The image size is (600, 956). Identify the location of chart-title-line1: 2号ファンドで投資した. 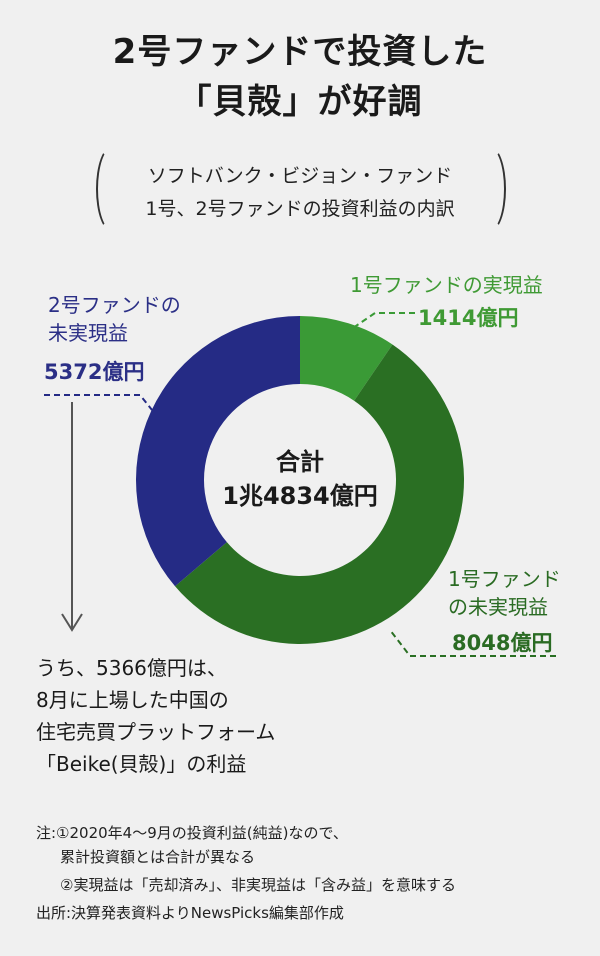
(300, 52).